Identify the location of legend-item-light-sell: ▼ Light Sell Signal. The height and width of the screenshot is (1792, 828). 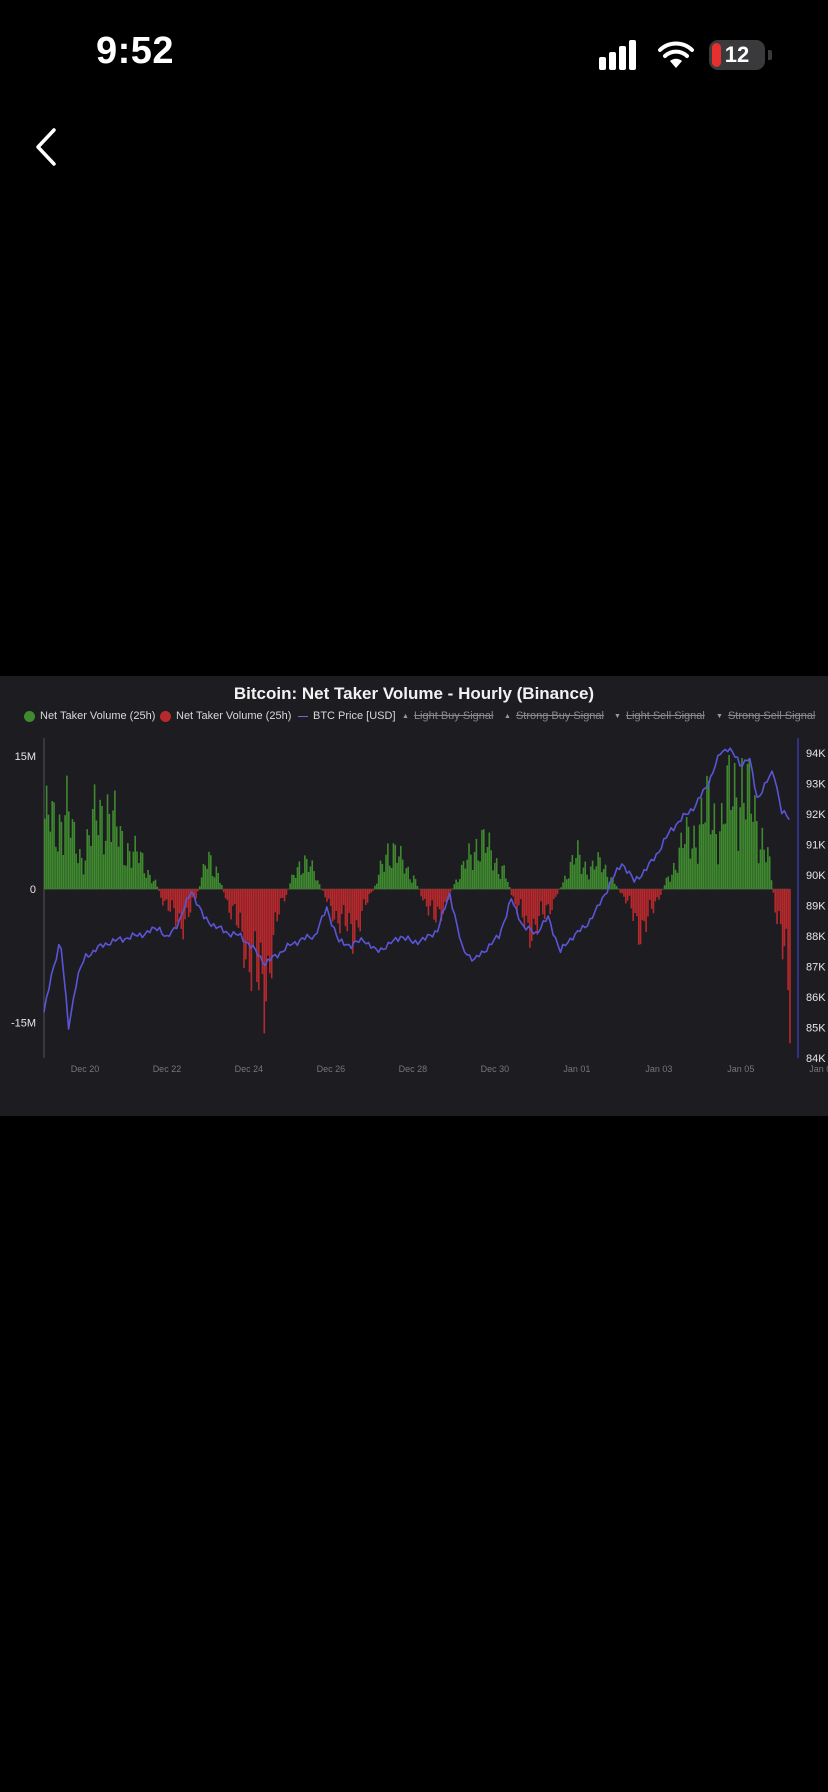
(659, 716).